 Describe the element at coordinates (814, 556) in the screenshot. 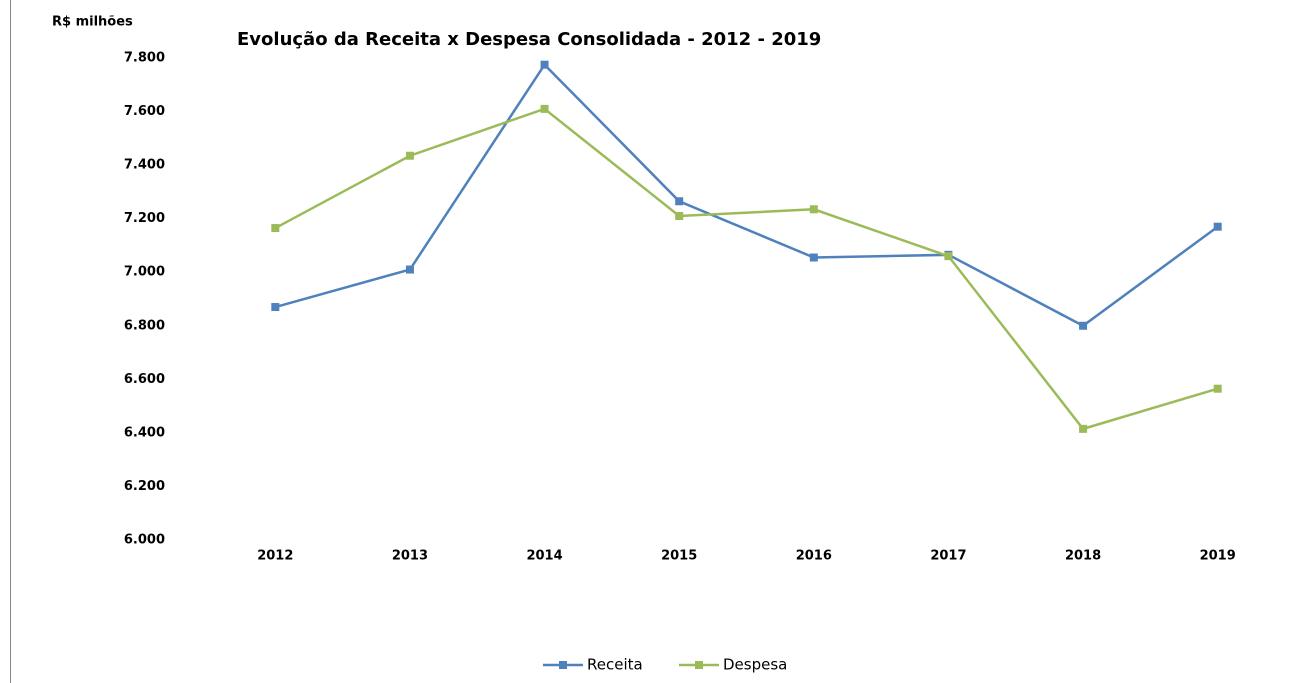

I see `x-tick-label: 2016` at that location.